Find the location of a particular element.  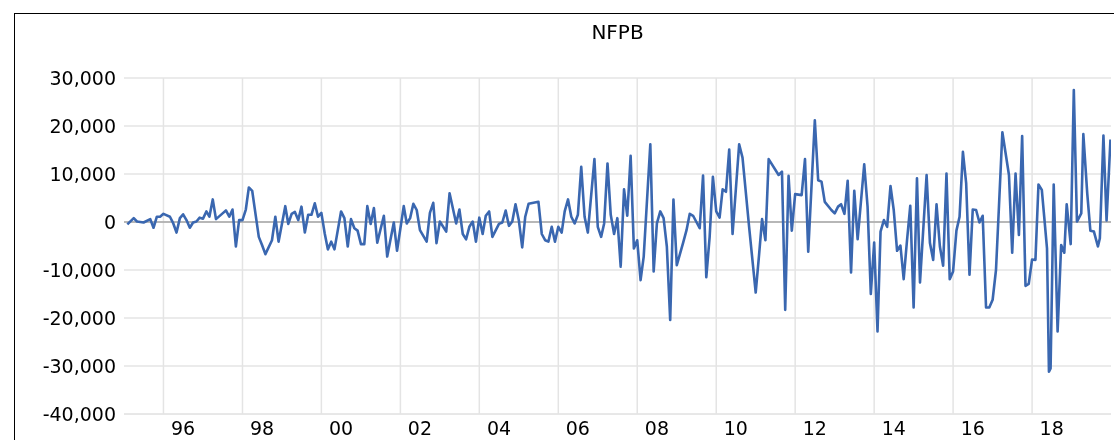

x-tick-label: 00 is located at coordinates (341, 428).